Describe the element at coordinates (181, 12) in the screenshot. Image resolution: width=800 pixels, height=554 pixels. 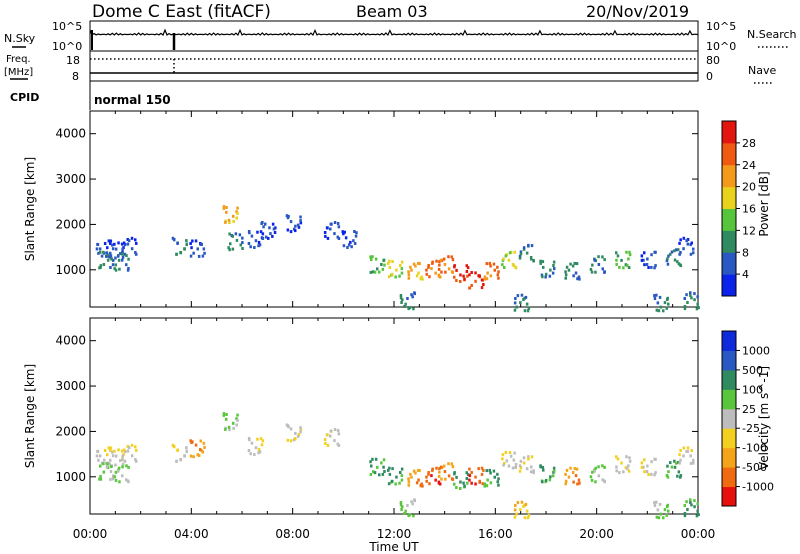
I see `station-title: Dome C East (fitACF)` at that location.